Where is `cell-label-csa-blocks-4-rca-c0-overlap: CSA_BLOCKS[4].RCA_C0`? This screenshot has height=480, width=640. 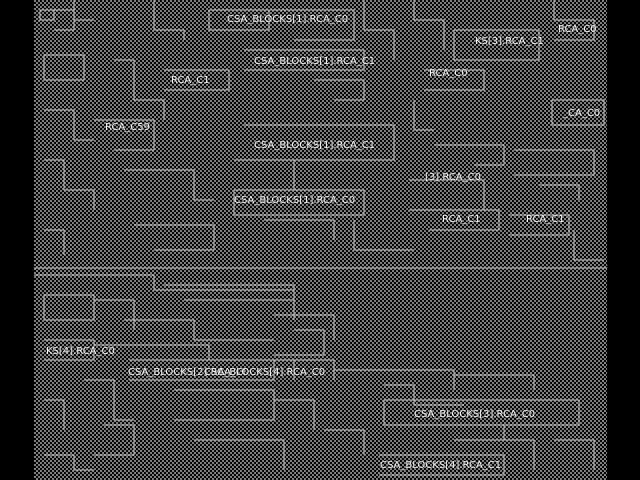 cell-label-csa-blocks-4-rca-c0-overlap: CSA_BLOCKS[4].RCA_C0 is located at coordinates (265, 372).